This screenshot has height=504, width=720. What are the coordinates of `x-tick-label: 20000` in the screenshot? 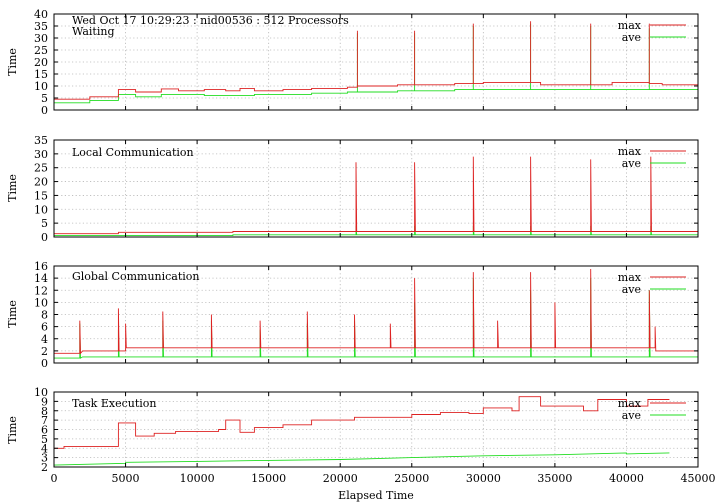 It's located at (340, 478).